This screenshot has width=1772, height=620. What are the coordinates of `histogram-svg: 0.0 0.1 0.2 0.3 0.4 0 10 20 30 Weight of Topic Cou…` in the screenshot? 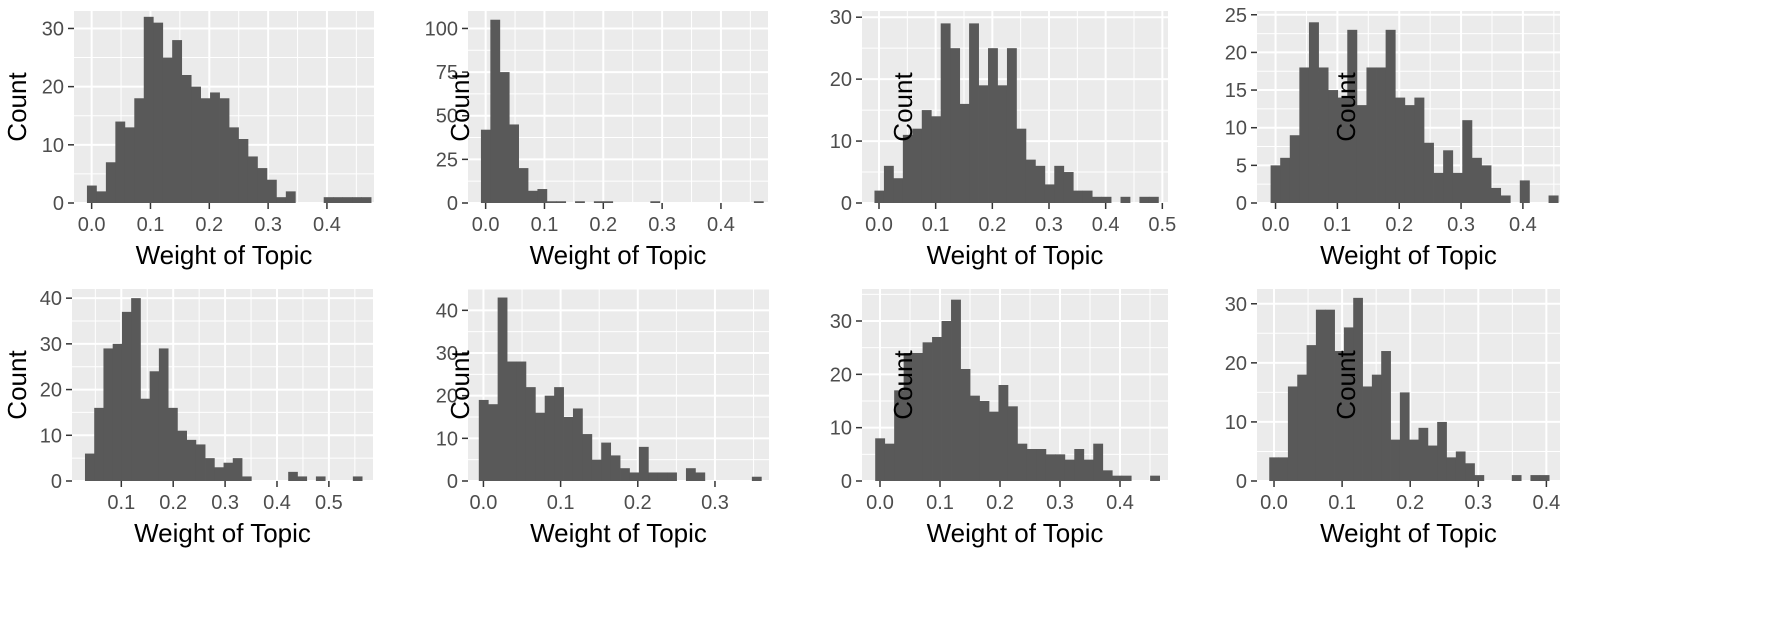 It's located at (999, 418).